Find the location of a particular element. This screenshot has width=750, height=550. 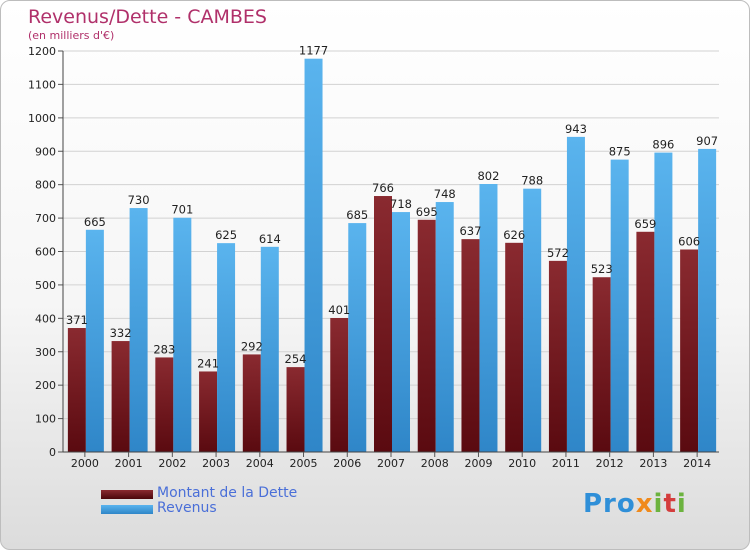

data-label-dette: 254 is located at coordinates (296, 359).